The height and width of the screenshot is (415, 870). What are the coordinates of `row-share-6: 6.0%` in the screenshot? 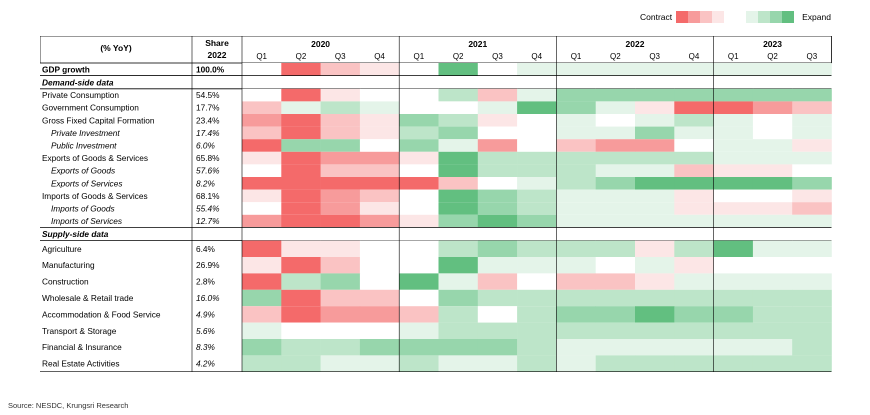 It's located at (206, 146).